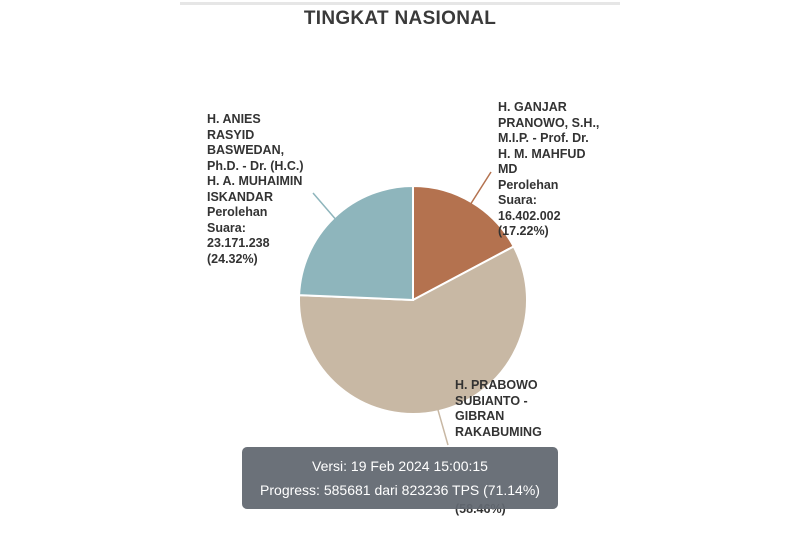 This screenshot has width=800, height=533. Describe the element at coordinates (542, 153) in the screenshot. I see `slice-label-line: H. M. MAHFUD` at that location.